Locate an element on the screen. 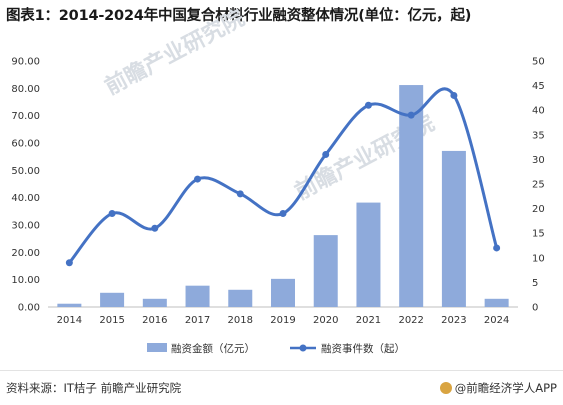 The image size is (563, 405). left-tick-label: 90.00 is located at coordinates (25, 62).